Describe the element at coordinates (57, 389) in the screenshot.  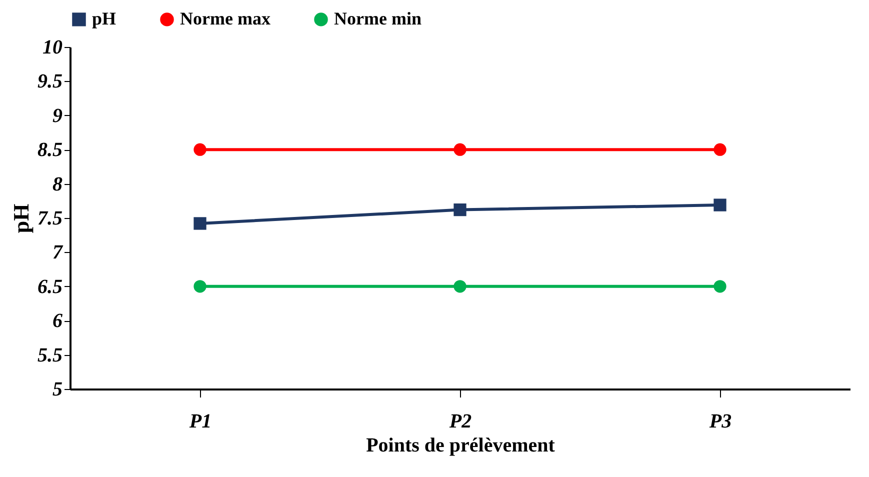
I see `y-tick-label: 5` at that location.